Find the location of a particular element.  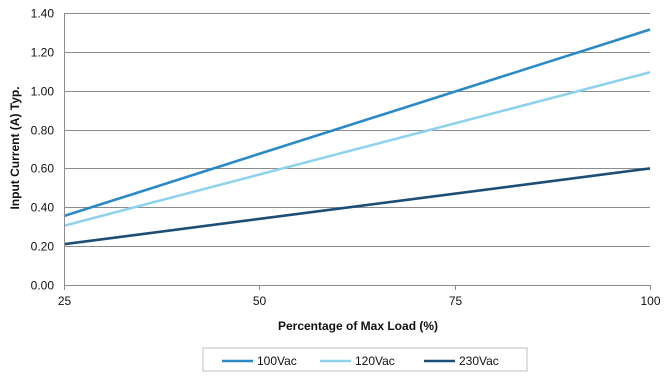

y-tick-label: 0.80 is located at coordinates (43, 131).